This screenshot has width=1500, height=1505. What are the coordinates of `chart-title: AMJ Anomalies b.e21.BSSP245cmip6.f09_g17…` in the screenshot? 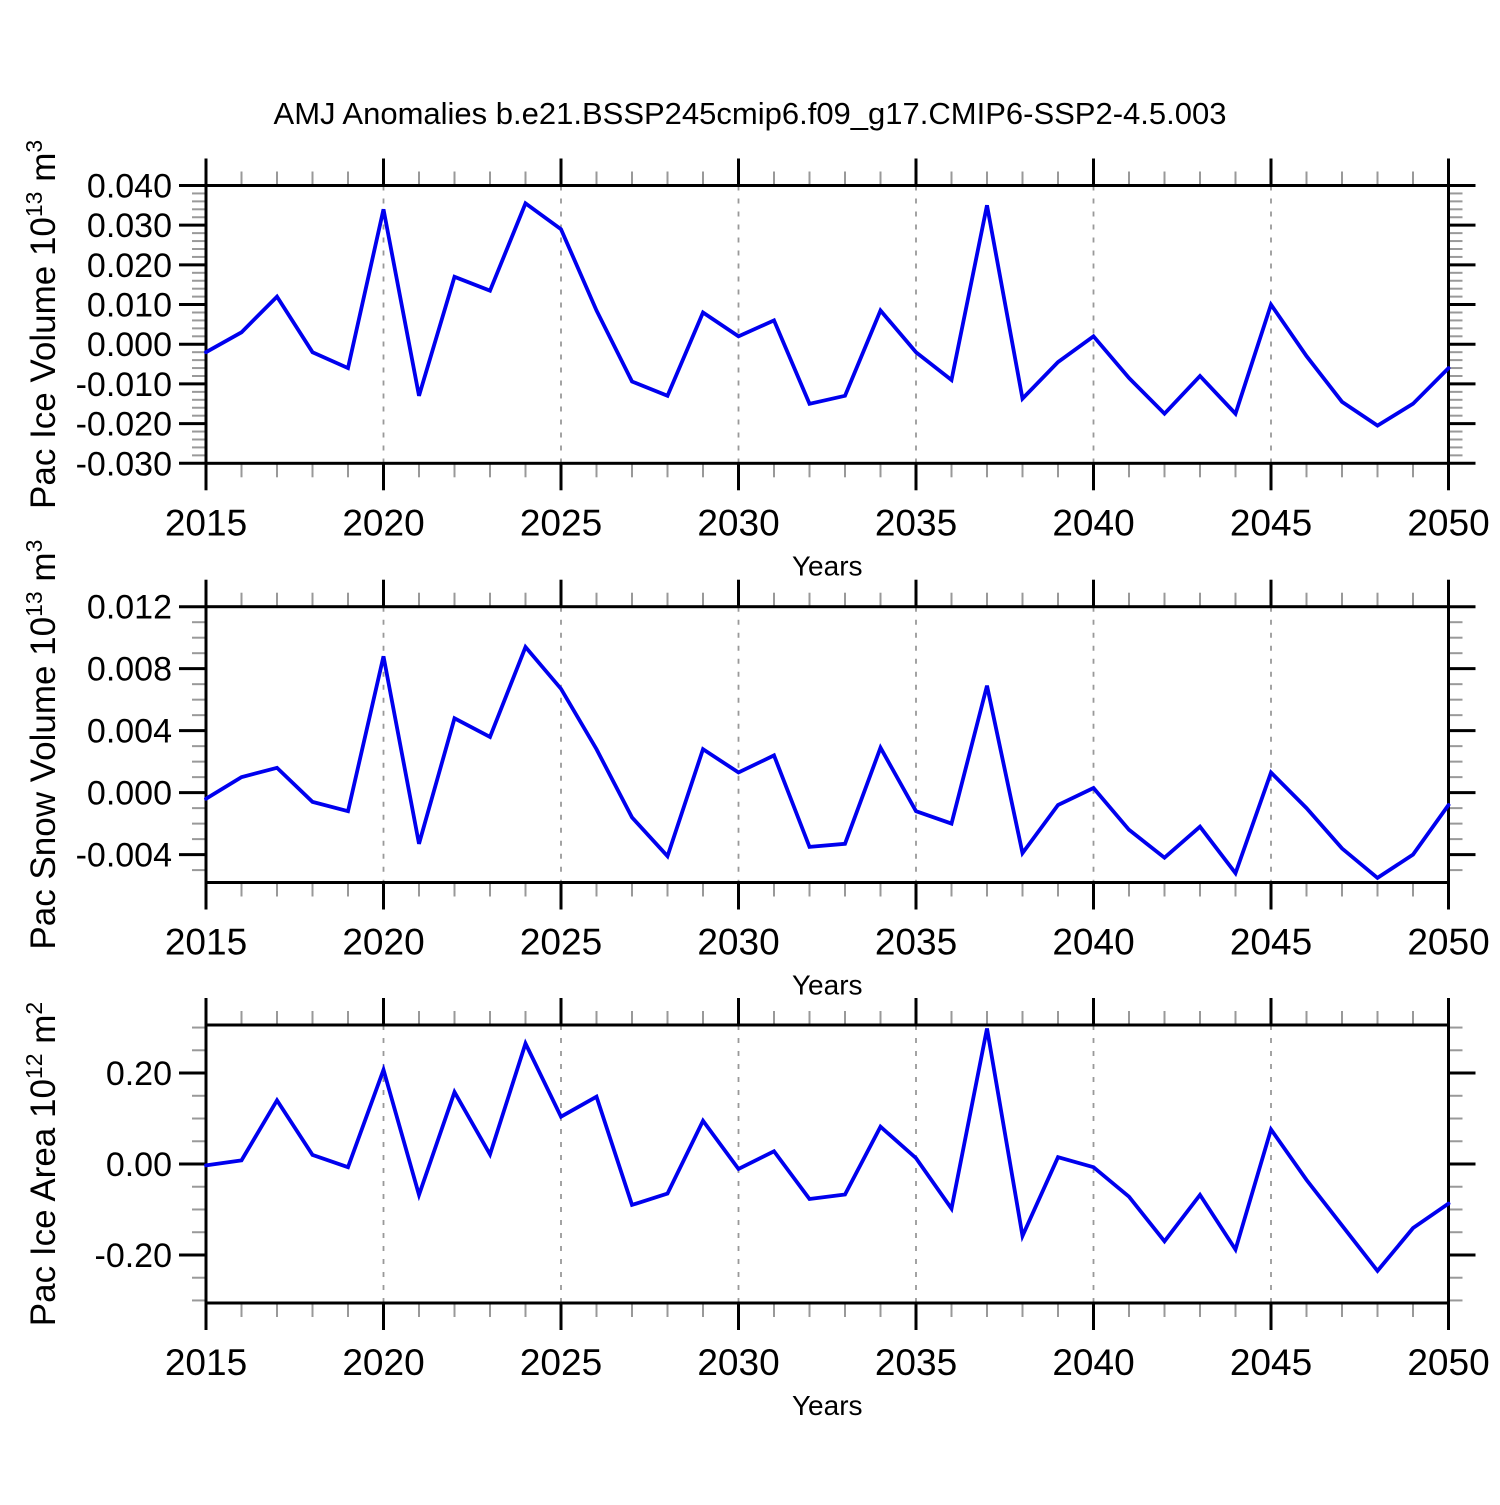 It's located at (750, 113).